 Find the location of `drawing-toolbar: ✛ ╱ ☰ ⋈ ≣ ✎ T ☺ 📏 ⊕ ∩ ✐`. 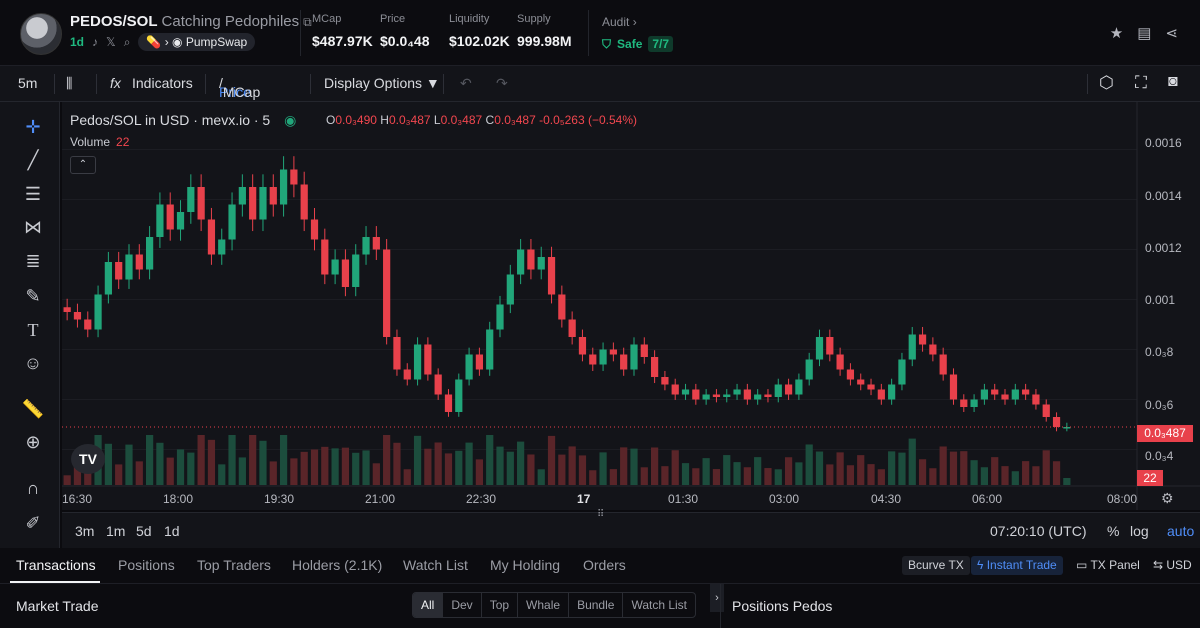

drawing-toolbar: ✛ ╱ ☰ ⋈ ≣ ✎ T ☺ 📏 ⊕ ∩ ✐ is located at coordinates (30, 325).